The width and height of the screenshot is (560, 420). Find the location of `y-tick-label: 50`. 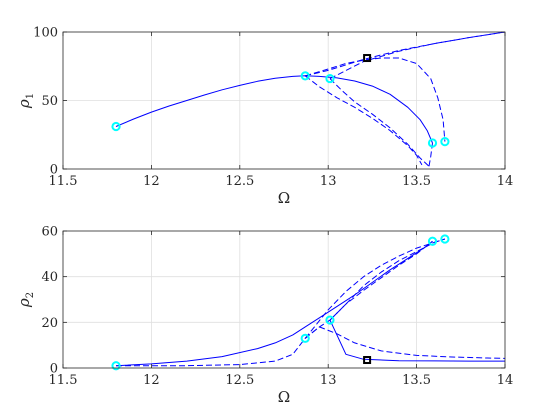

y-tick-label: 50 is located at coordinates (49, 101).